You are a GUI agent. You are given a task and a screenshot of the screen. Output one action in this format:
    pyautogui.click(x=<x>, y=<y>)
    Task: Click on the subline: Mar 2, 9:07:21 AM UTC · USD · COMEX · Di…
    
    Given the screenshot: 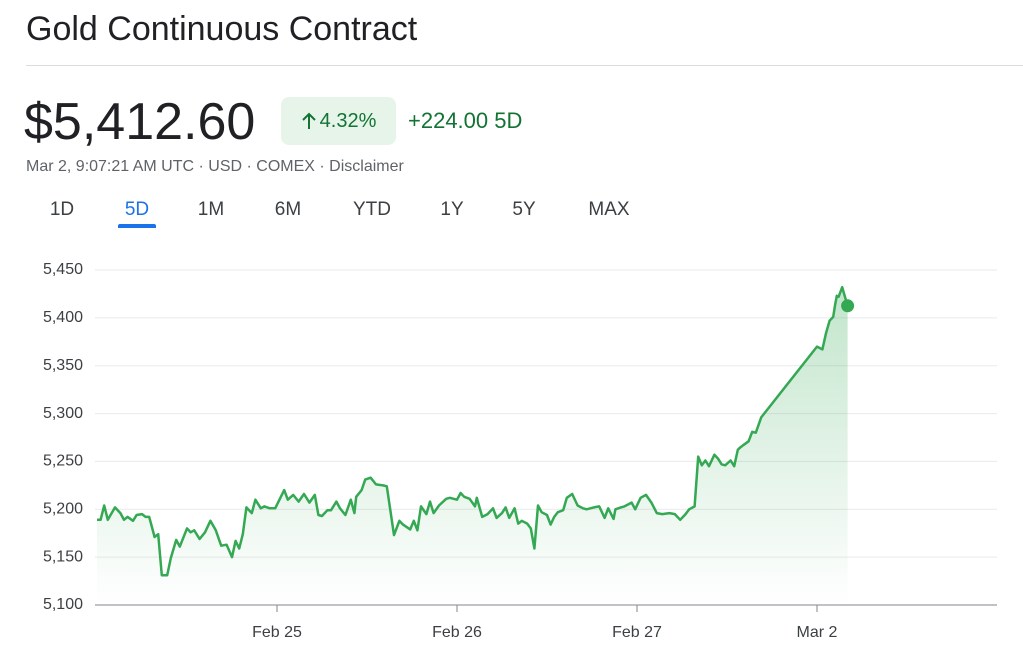 What is the action you would take?
    pyautogui.click(x=215, y=166)
    